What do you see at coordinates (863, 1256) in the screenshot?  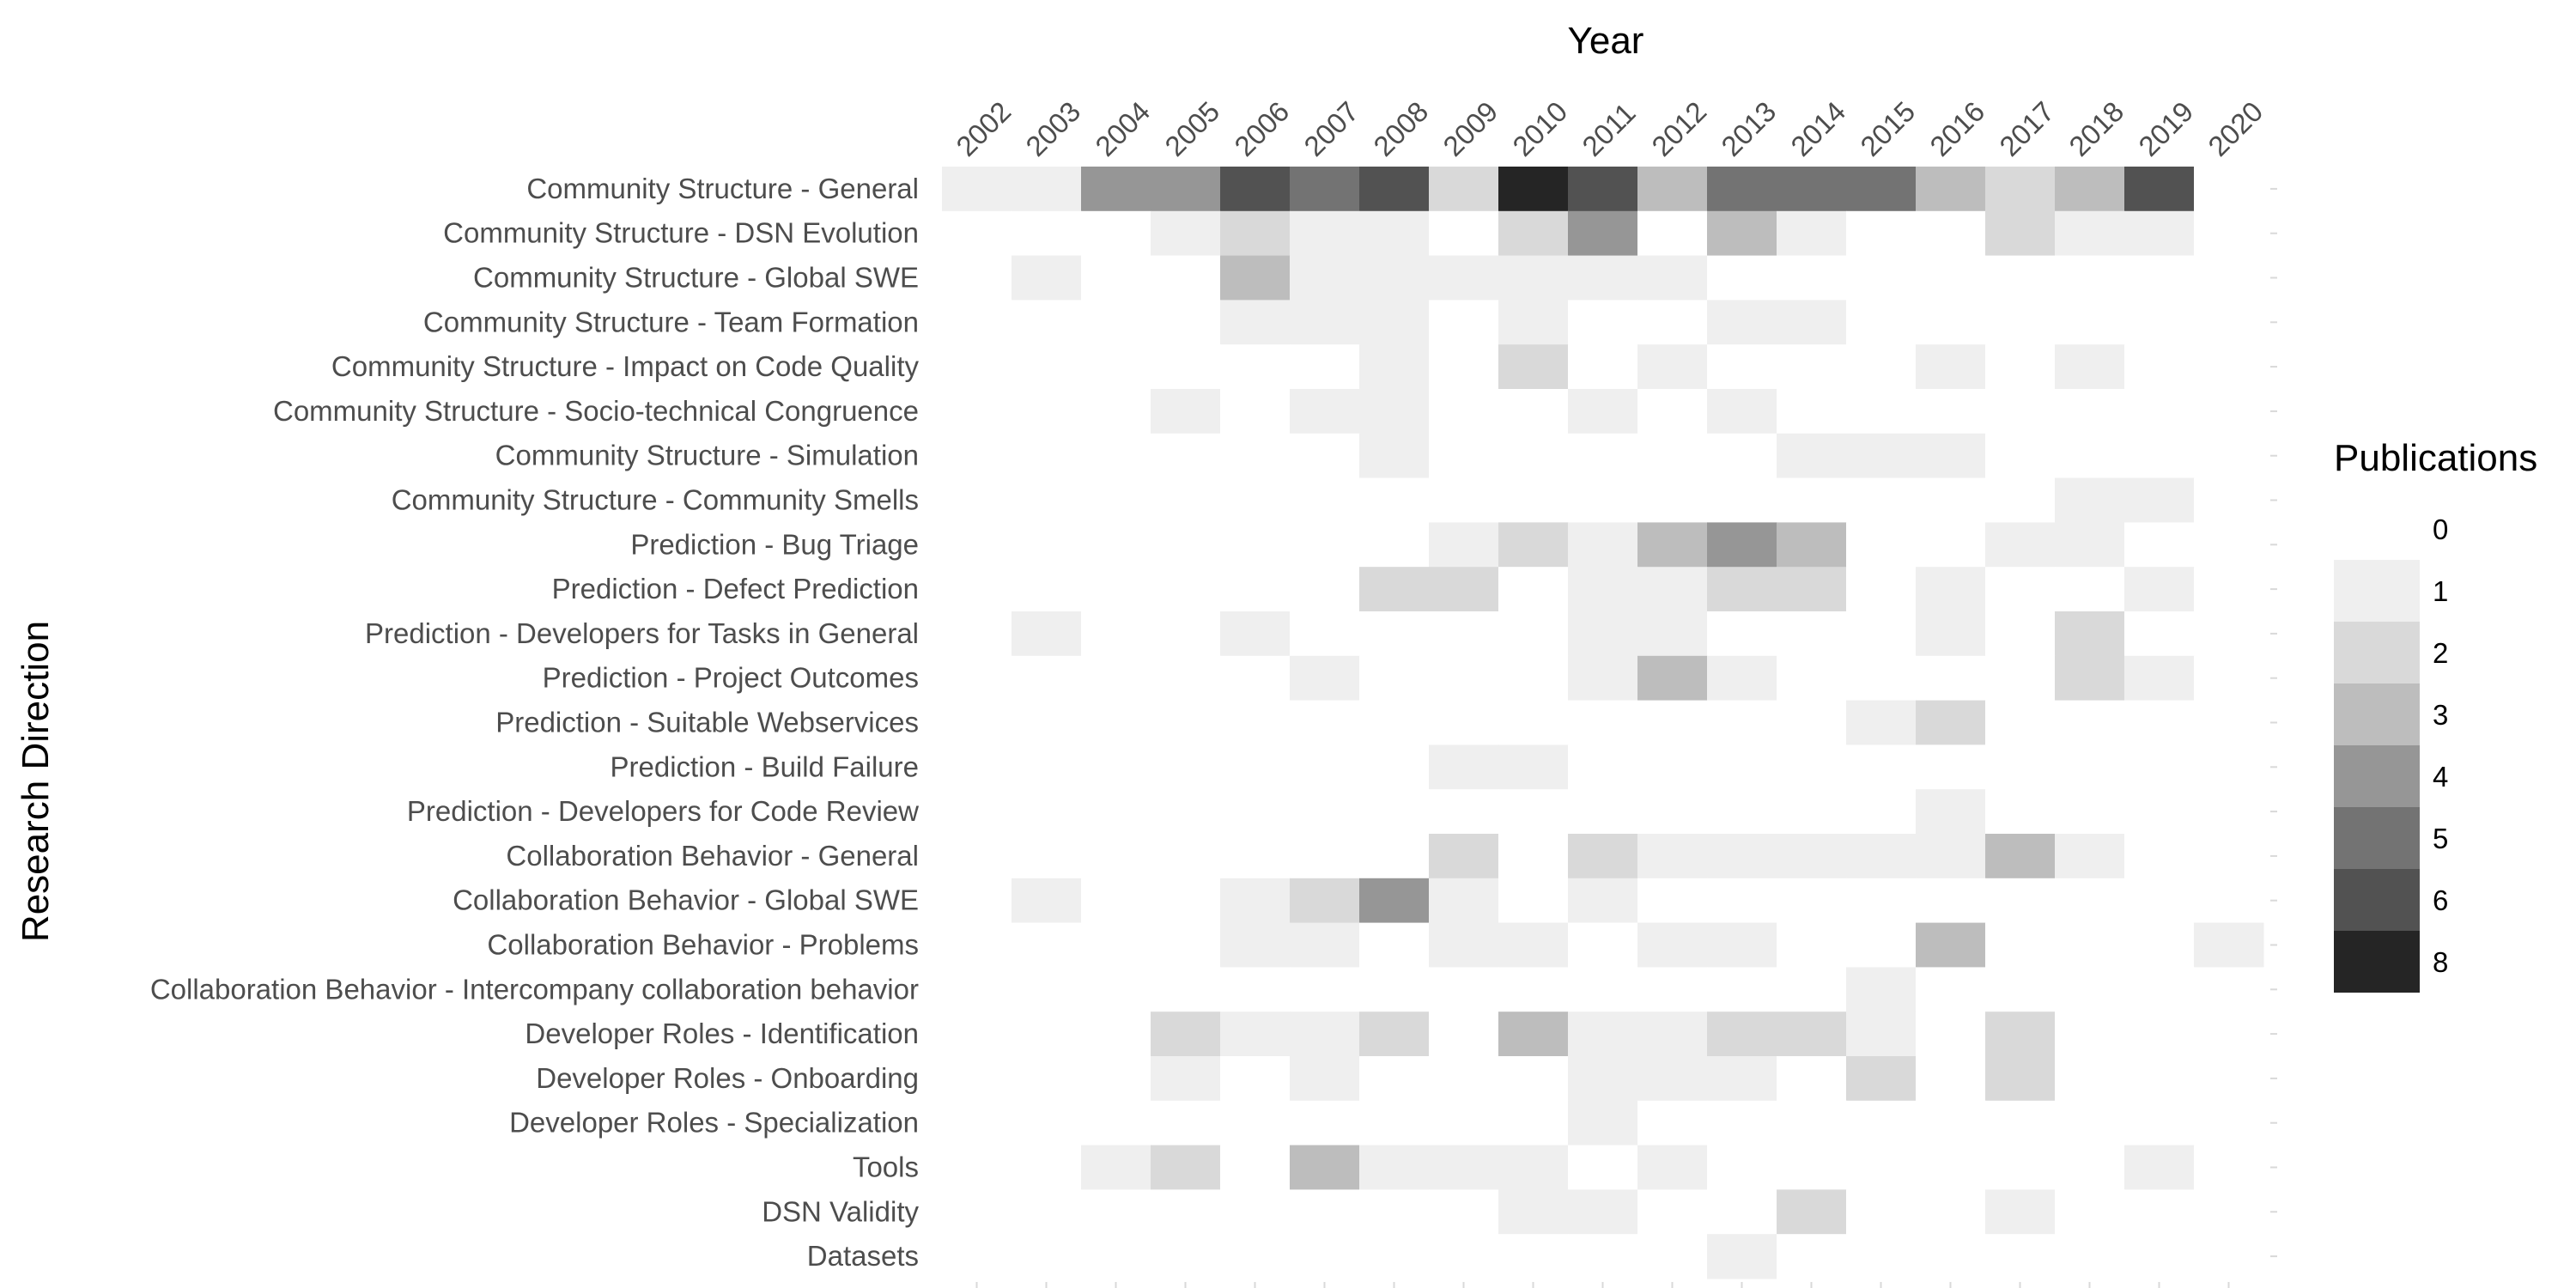 I see `row-label: Datasets` at bounding box center [863, 1256].